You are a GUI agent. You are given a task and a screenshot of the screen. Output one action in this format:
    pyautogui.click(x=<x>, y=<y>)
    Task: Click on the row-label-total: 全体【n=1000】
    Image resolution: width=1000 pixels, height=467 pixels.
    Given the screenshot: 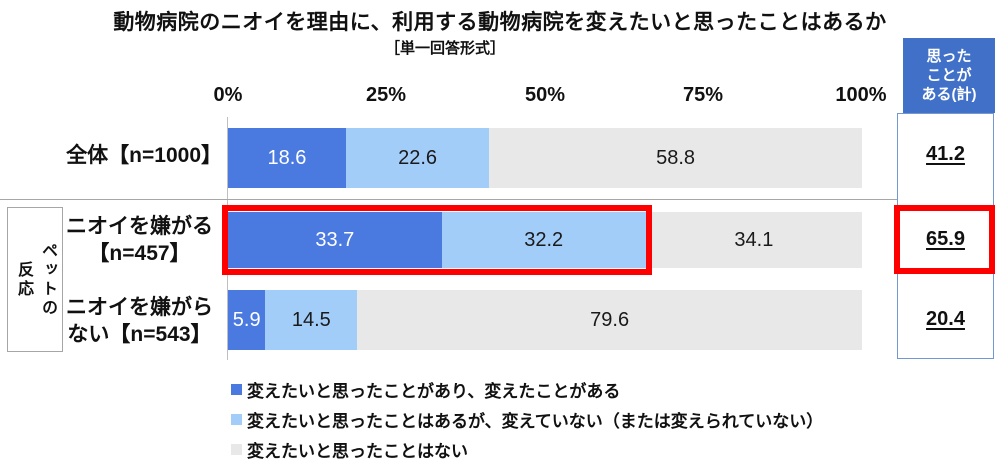 What is the action you would take?
    pyautogui.click(x=144, y=155)
    